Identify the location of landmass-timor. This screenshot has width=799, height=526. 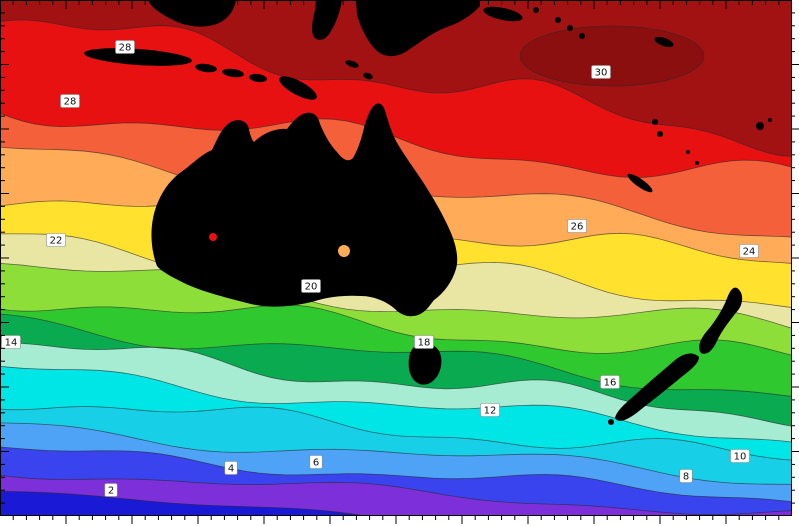
(298, 88).